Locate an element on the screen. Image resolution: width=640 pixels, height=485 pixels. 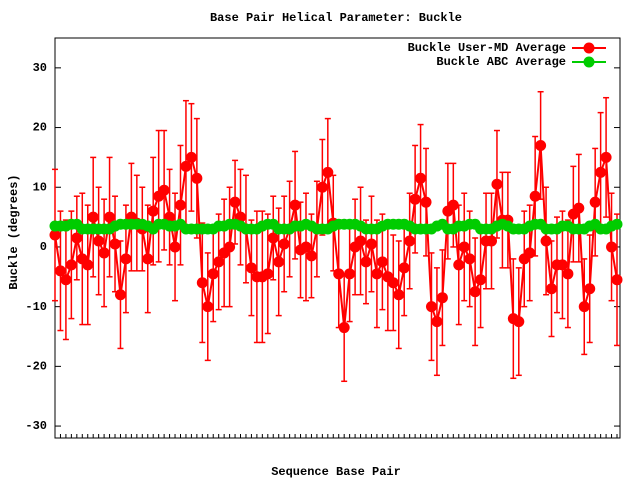
x-axis-label: Sequence Base Pair is located at coordinates (336, 472).